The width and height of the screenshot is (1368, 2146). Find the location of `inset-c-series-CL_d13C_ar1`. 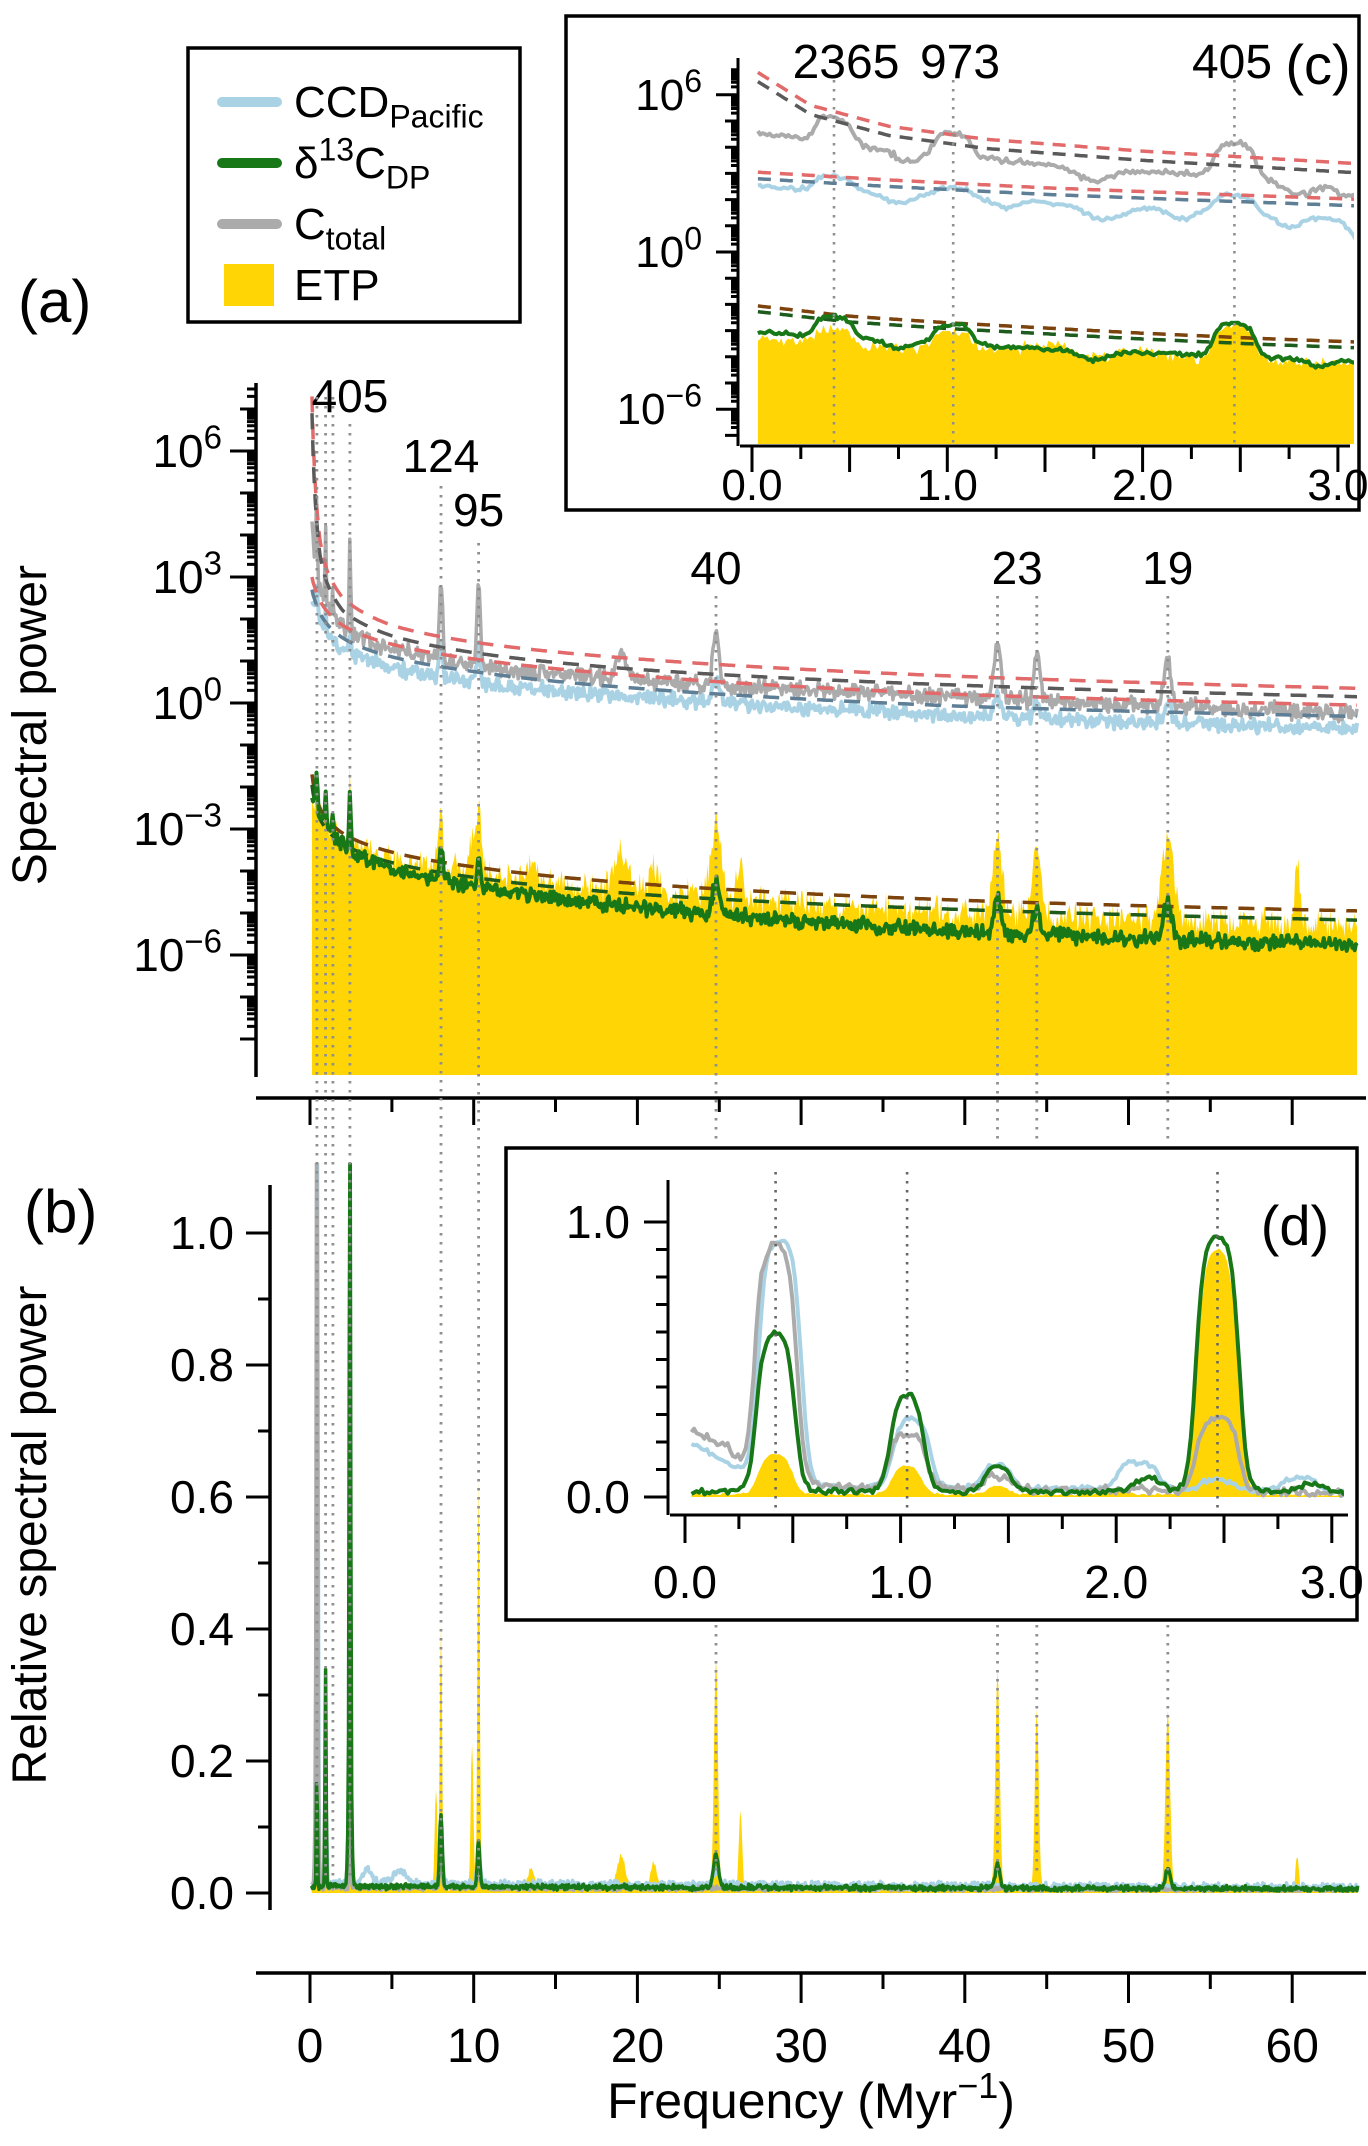

inset-c-series-CL_d13C_ar1 is located at coordinates (1055, 329).